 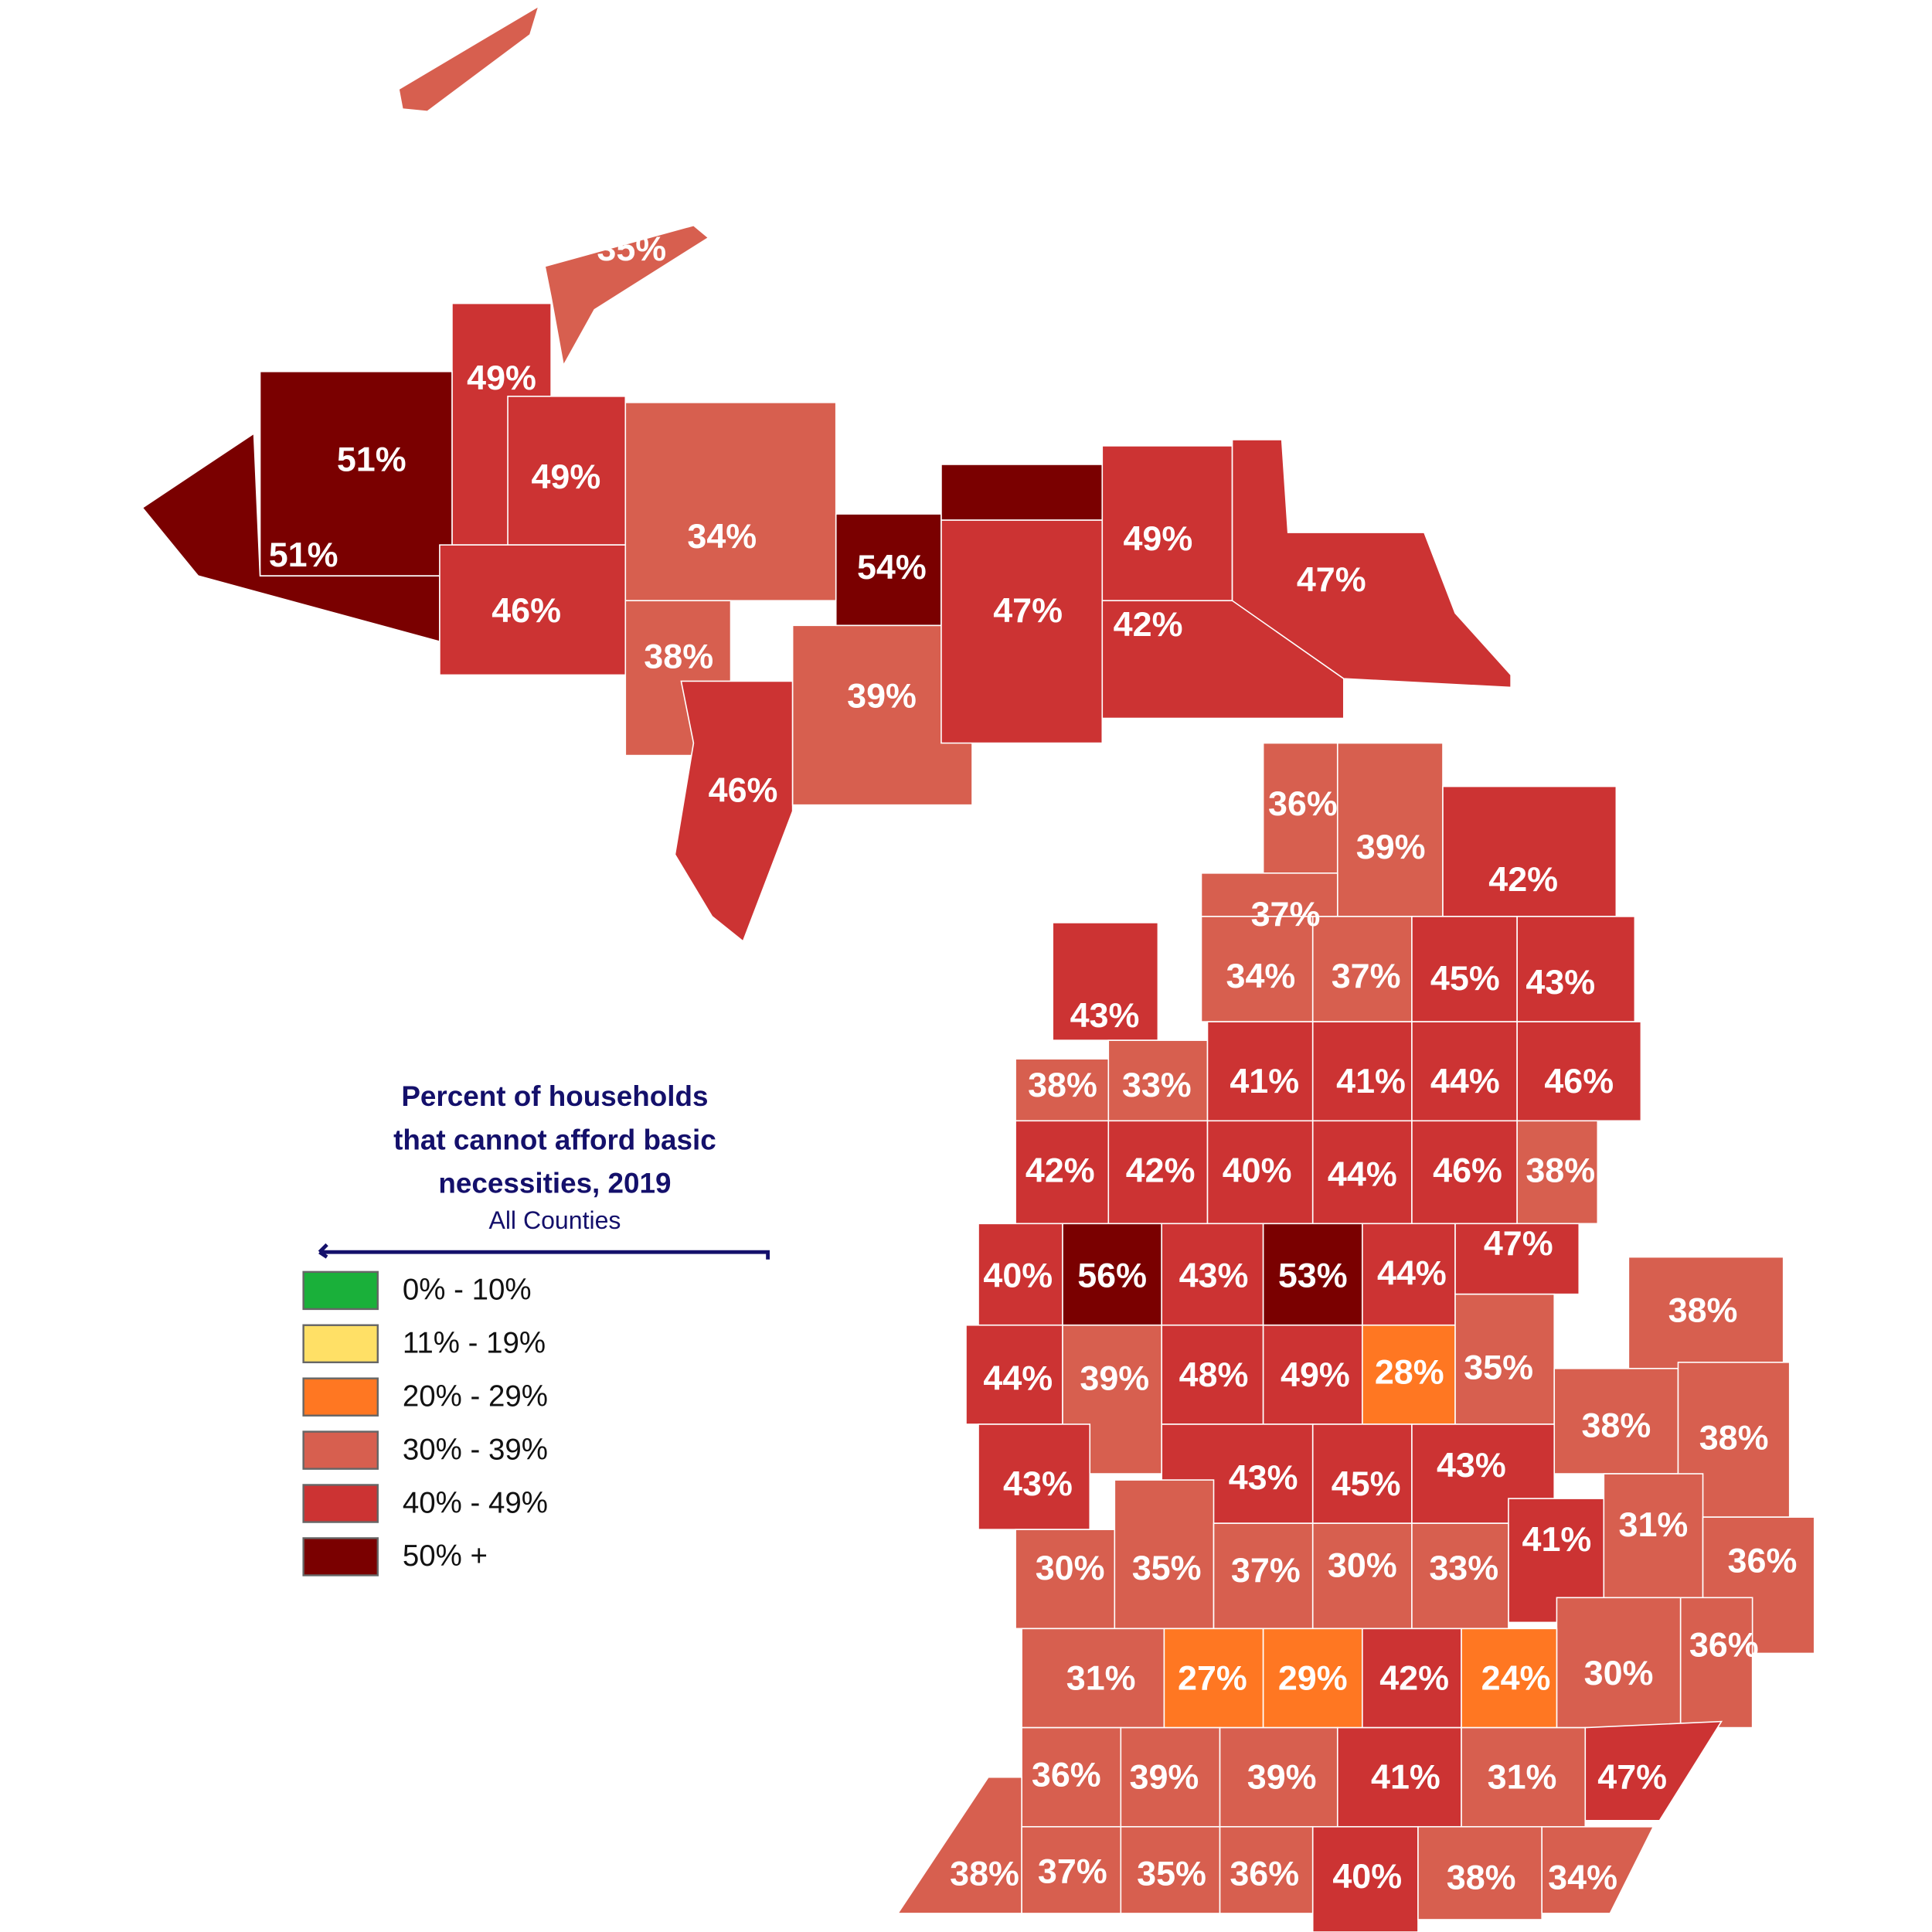 What do you see at coordinates (554, 1140) in the screenshot?
I see `legend-title: that cannot afford basic` at bounding box center [554, 1140].